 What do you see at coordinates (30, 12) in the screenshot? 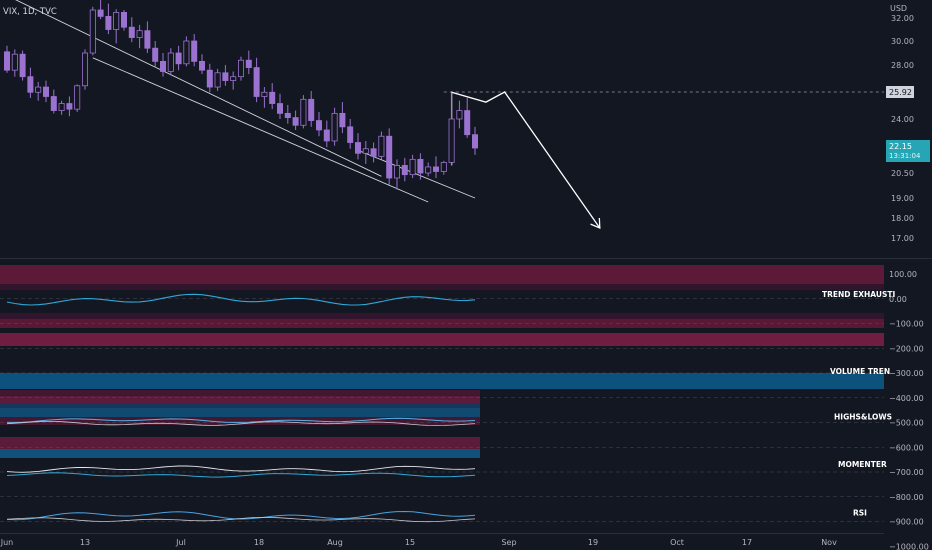
I see `symbol-title: VIX, 1D, TVC` at bounding box center [30, 12].